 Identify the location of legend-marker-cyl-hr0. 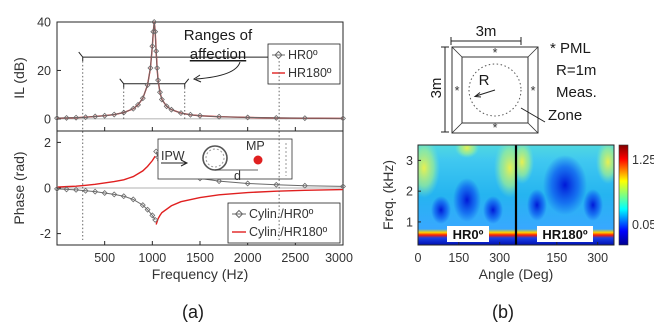
(239, 214).